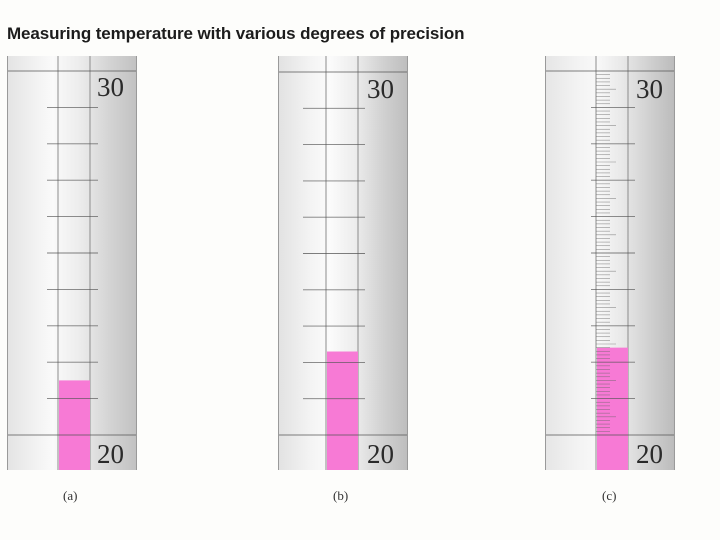 The height and width of the screenshot is (540, 720). I want to click on label-30-c: 30, so click(649, 89).